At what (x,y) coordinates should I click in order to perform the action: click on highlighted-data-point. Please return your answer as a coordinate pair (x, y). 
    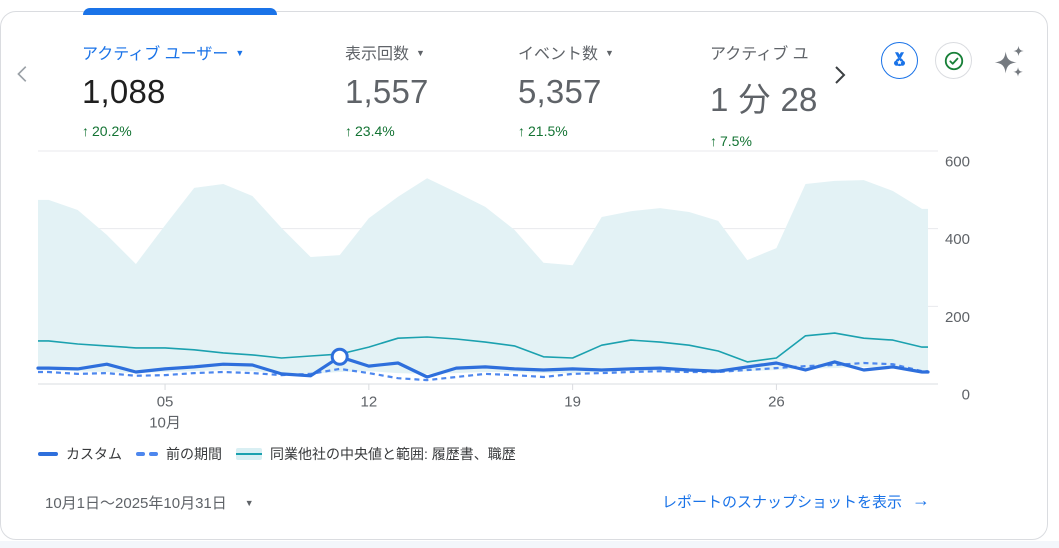
    Looking at the image, I should click on (339, 356).